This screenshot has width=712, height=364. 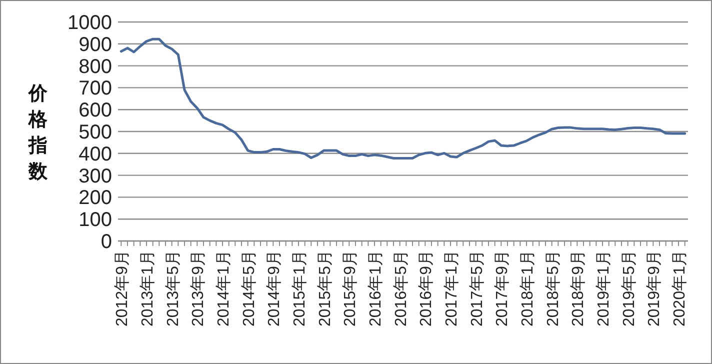 I want to click on x-tick-label: 2015年9月, so click(x=351, y=288).